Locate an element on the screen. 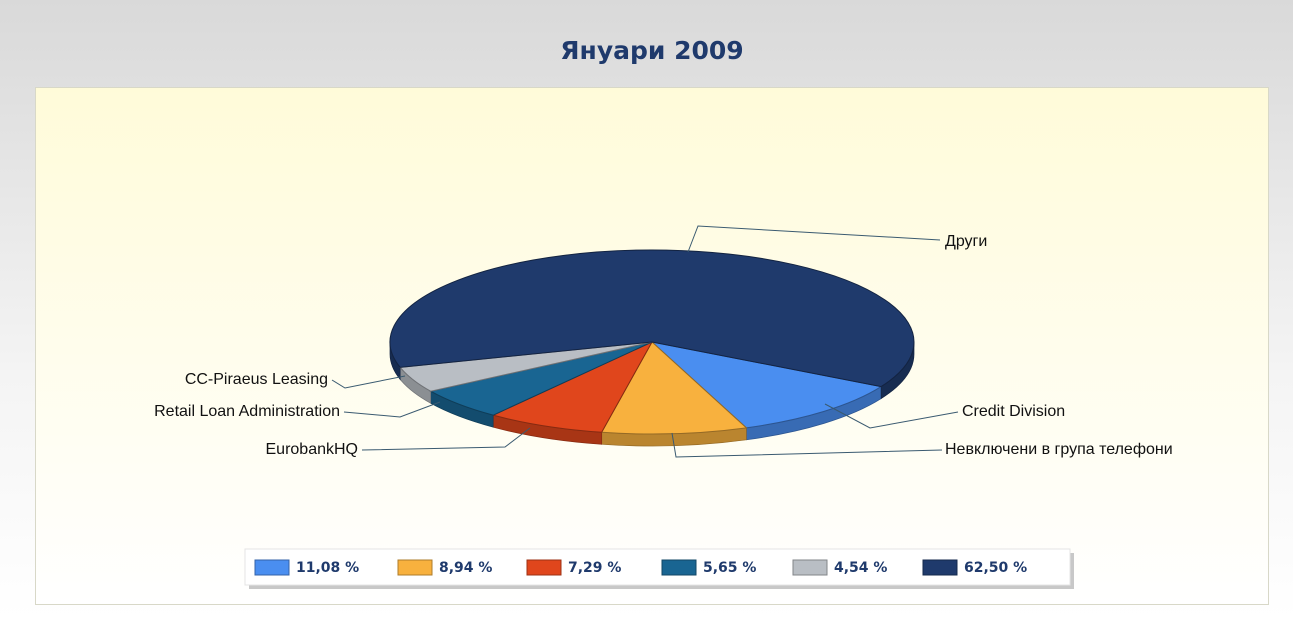 This screenshot has height=619, width=1293. slice-label: Retail Loan Administration is located at coordinates (247, 411).